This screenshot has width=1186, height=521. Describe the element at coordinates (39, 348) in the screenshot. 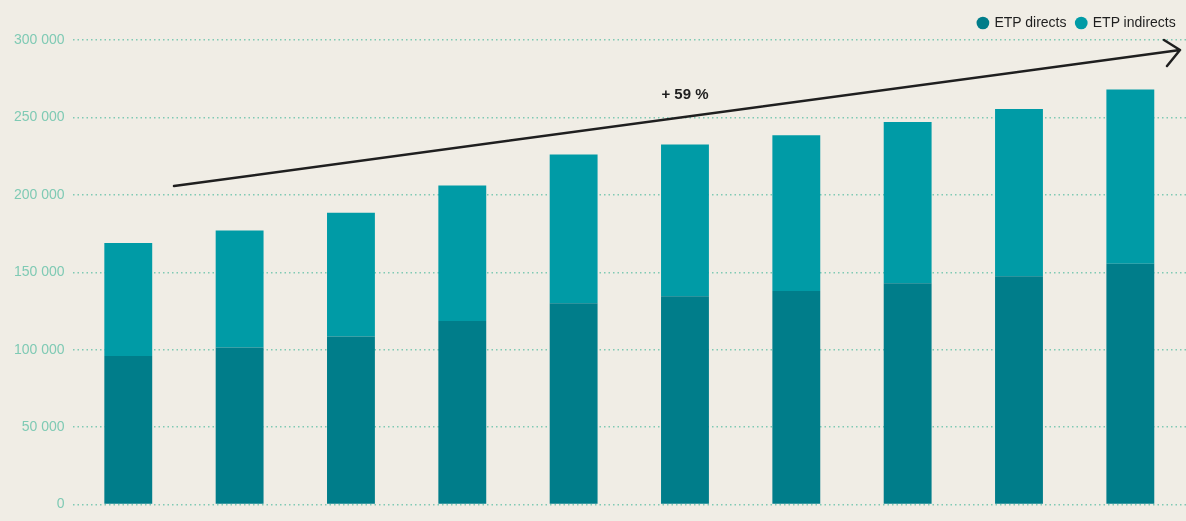

I see `y-tick-label: 100 000` at that location.